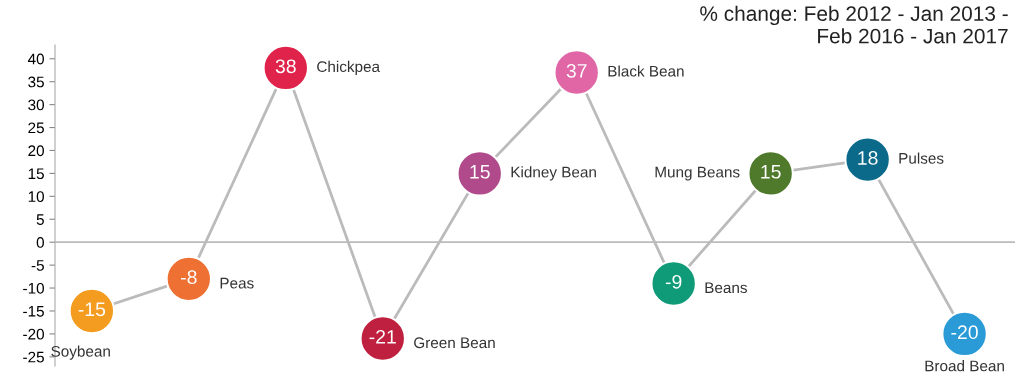  What do you see at coordinates (868, 158) in the screenshot?
I see `data-label: 18` at bounding box center [868, 158].